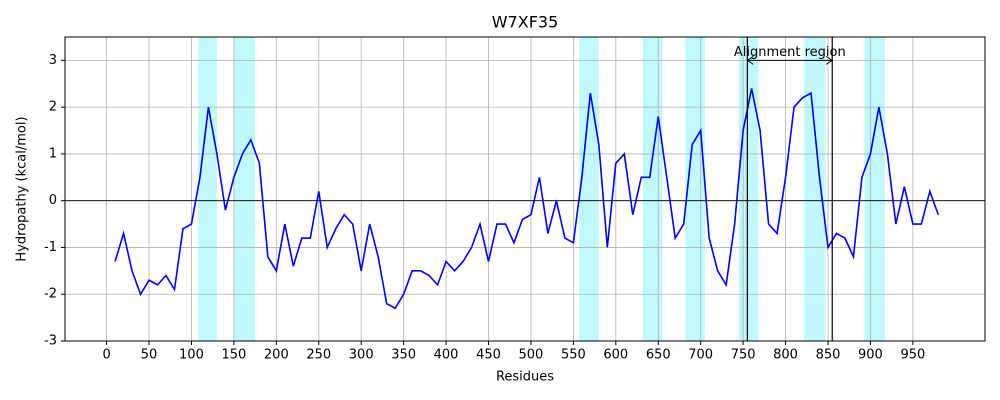 Image resolution: width=1000 pixels, height=400 pixels. I want to click on x-tick-label: 200, so click(276, 355).